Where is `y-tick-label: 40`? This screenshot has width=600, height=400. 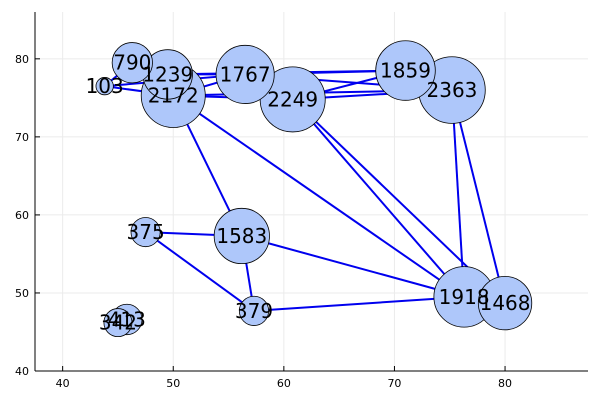 y-tick-label: 40 is located at coordinates (22, 371).